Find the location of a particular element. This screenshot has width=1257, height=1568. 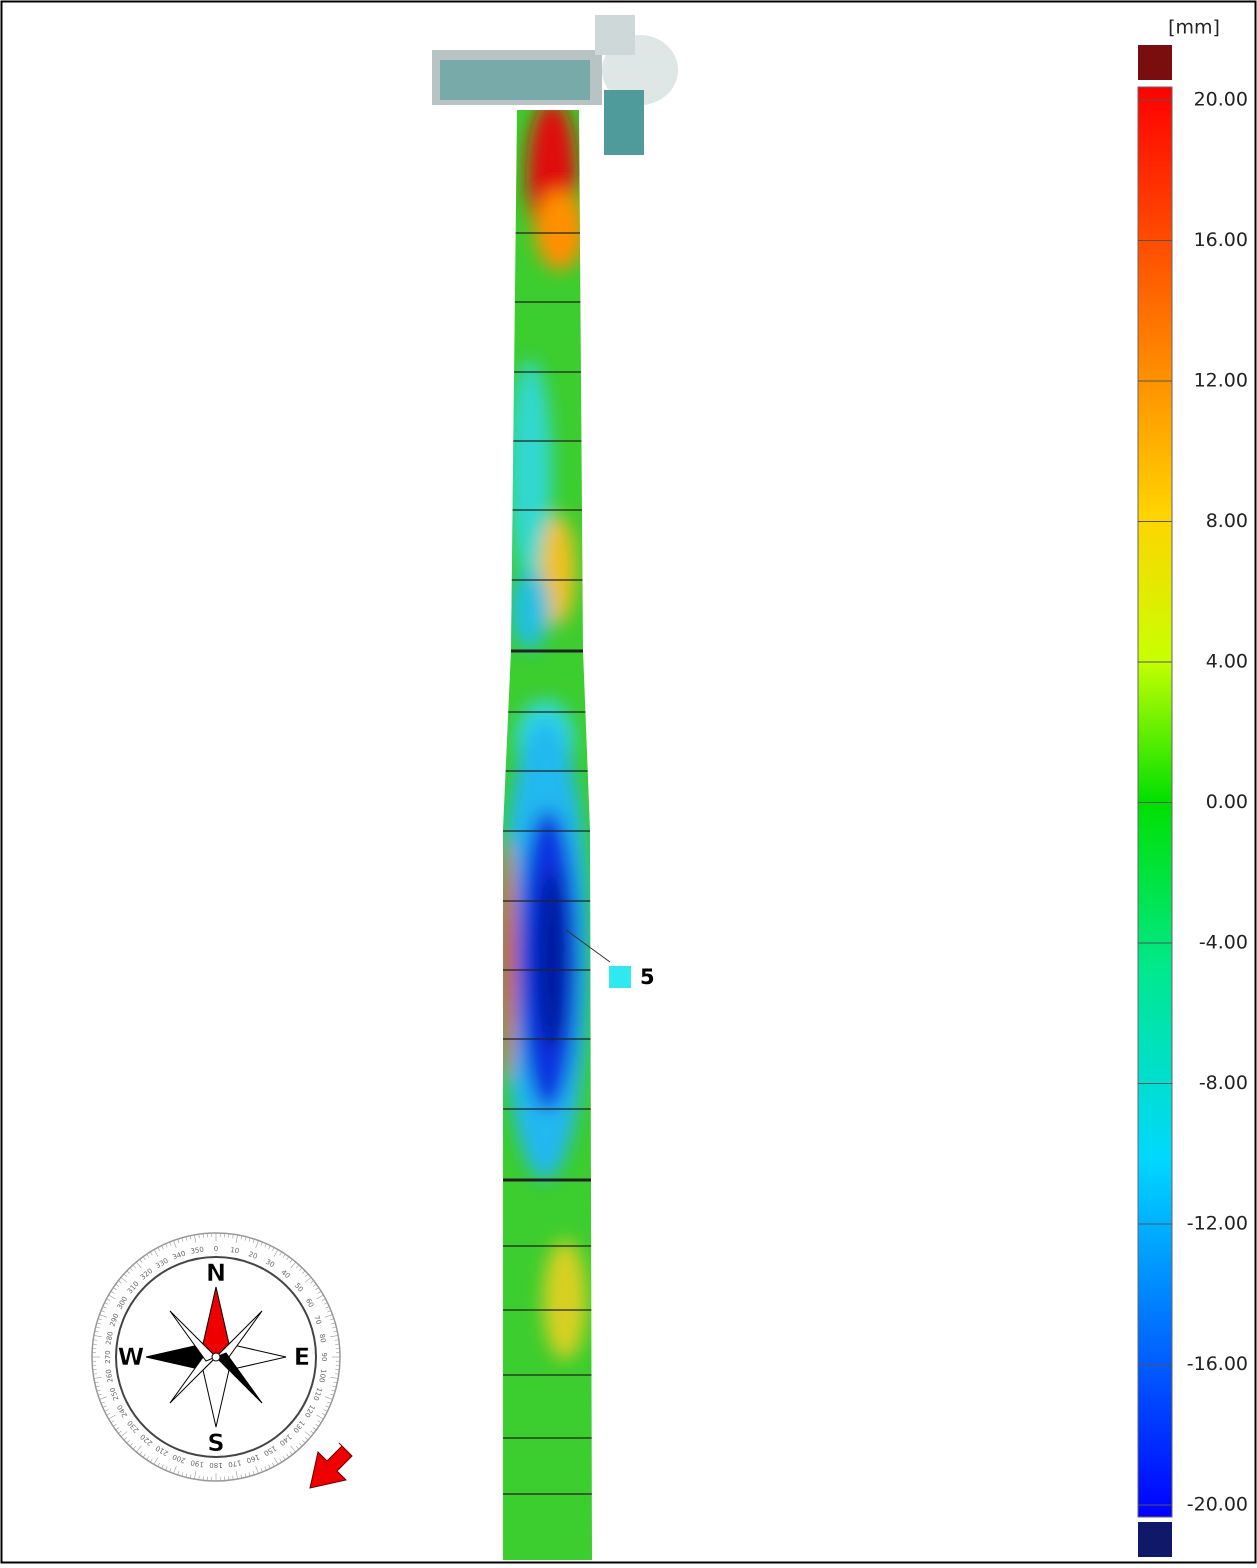

tick-label: 0.00 is located at coordinates (1227, 802).